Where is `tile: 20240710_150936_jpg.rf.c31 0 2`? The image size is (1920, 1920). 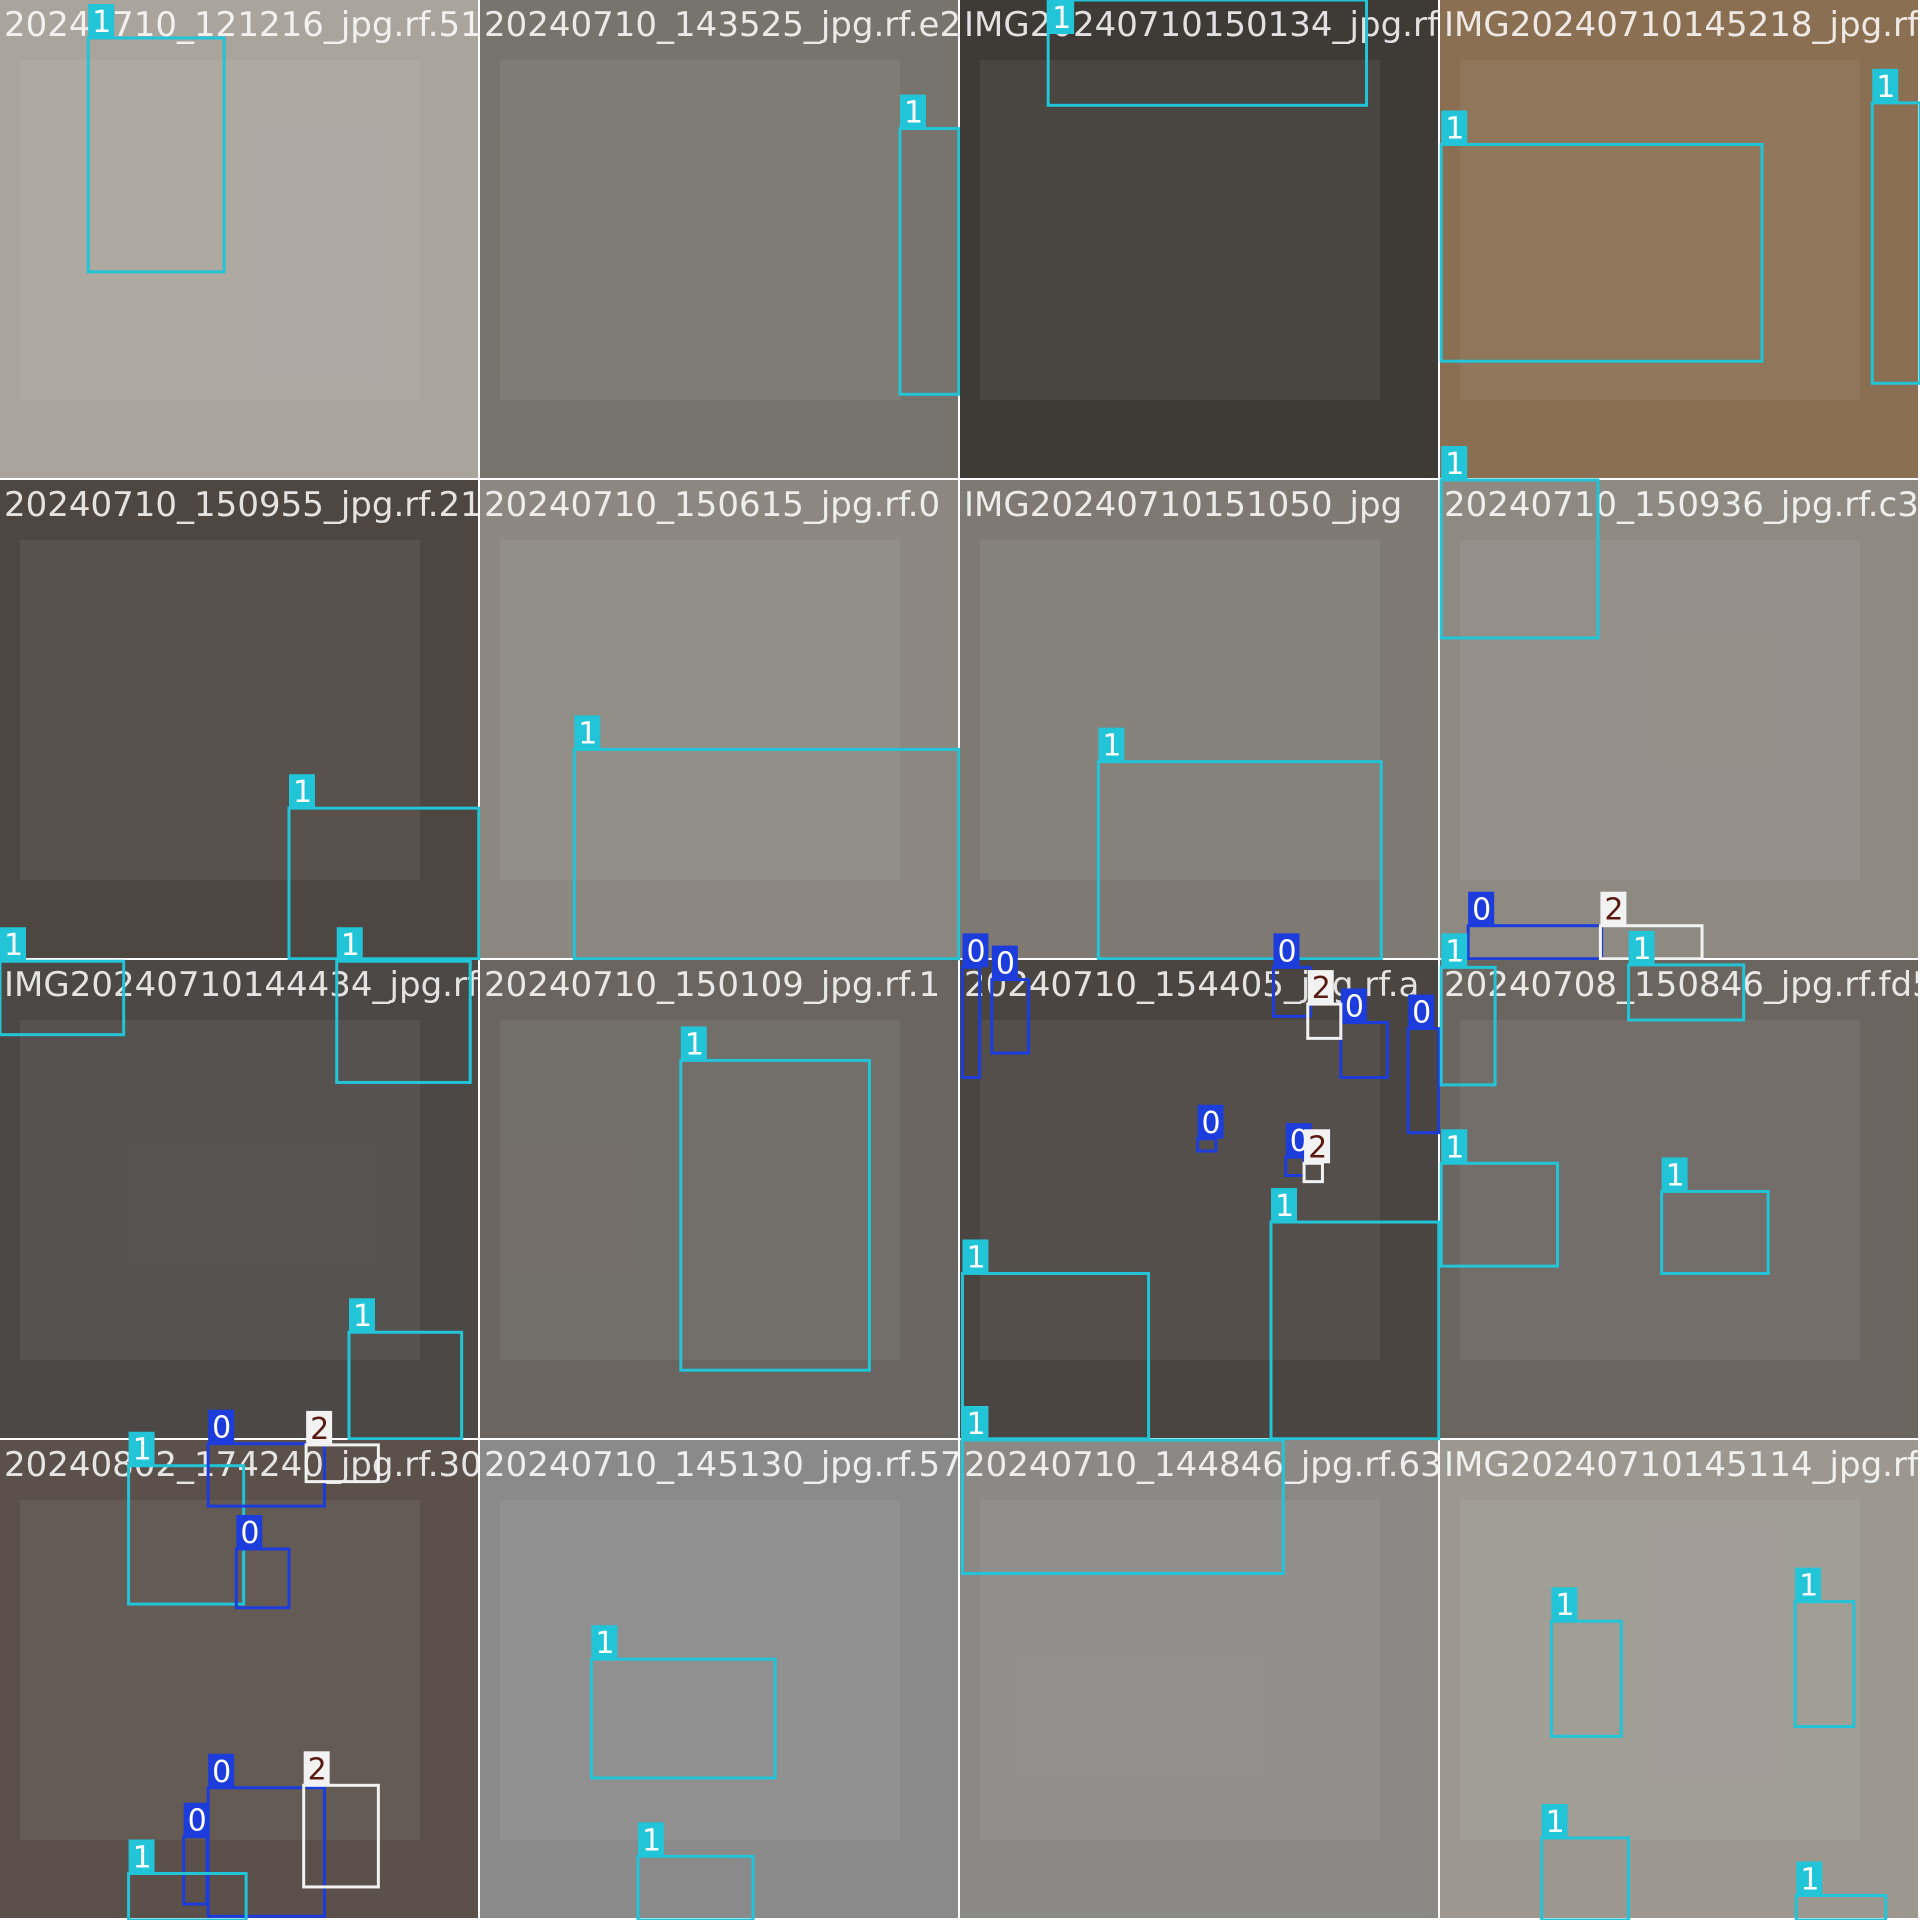
tile: 20240710_150936_jpg.rf.c31 0 2 is located at coordinates (1679, 703).